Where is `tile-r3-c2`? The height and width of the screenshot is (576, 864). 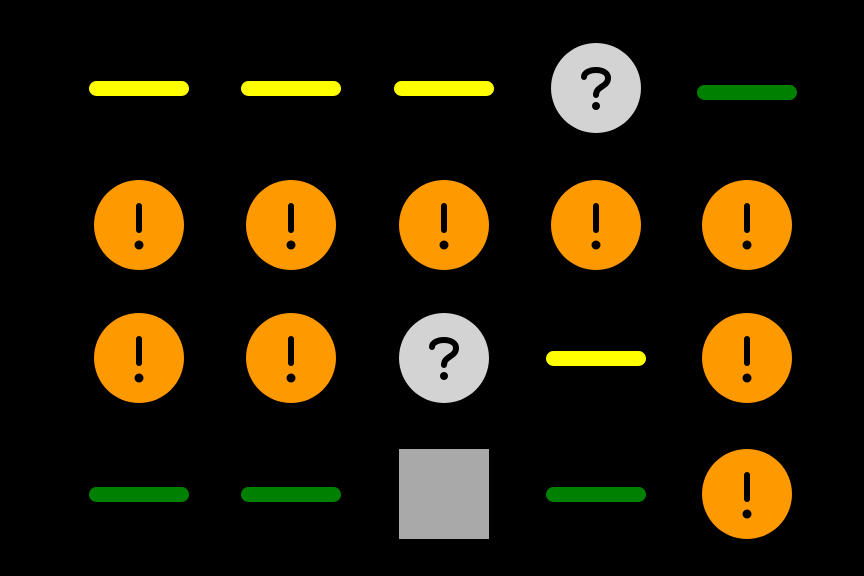
tile-r3-c2 is located at coordinates (291, 358).